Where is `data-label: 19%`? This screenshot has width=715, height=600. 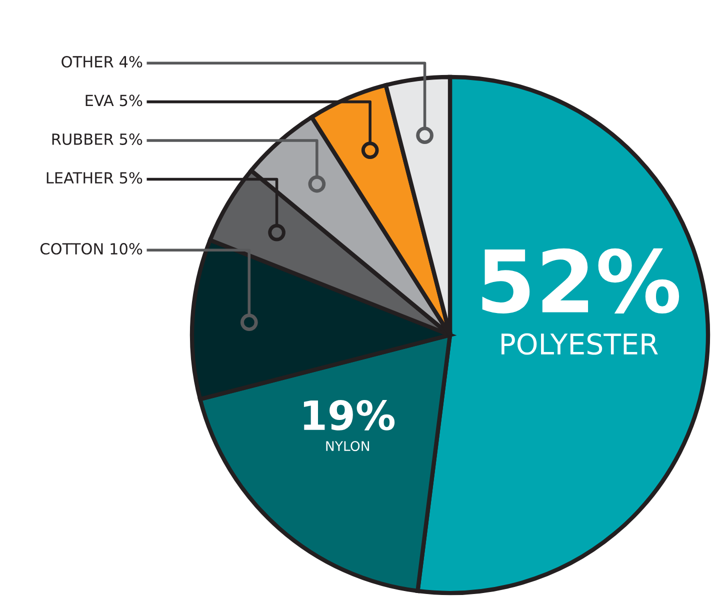
data-label: 19% is located at coordinates (349, 415).